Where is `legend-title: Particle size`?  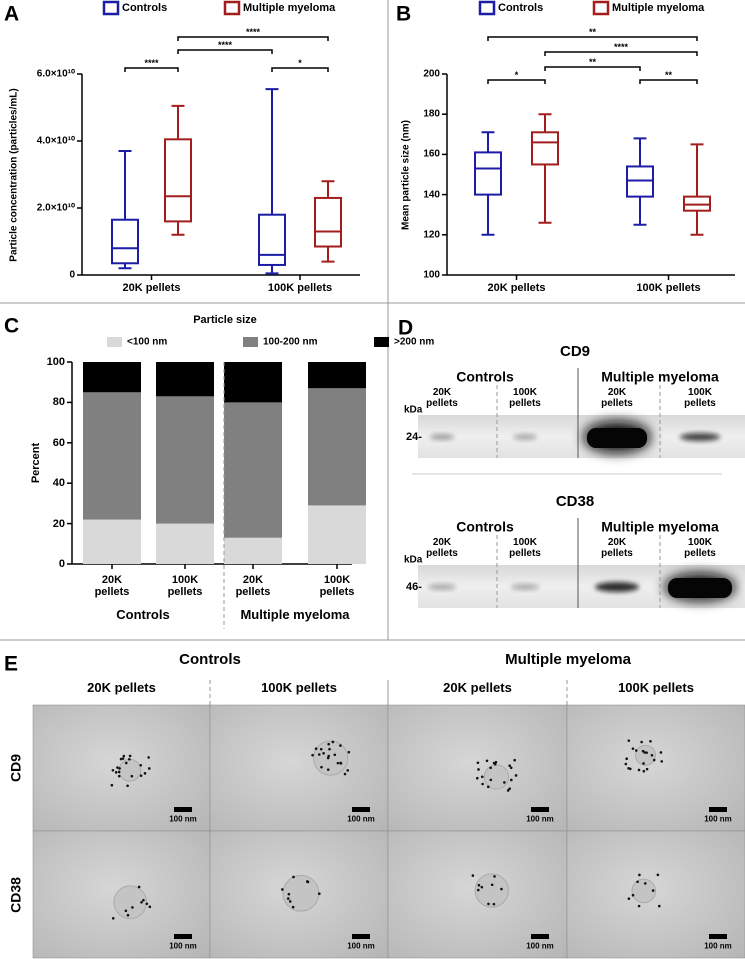
legend-title: Particle size is located at coordinates (225, 319).